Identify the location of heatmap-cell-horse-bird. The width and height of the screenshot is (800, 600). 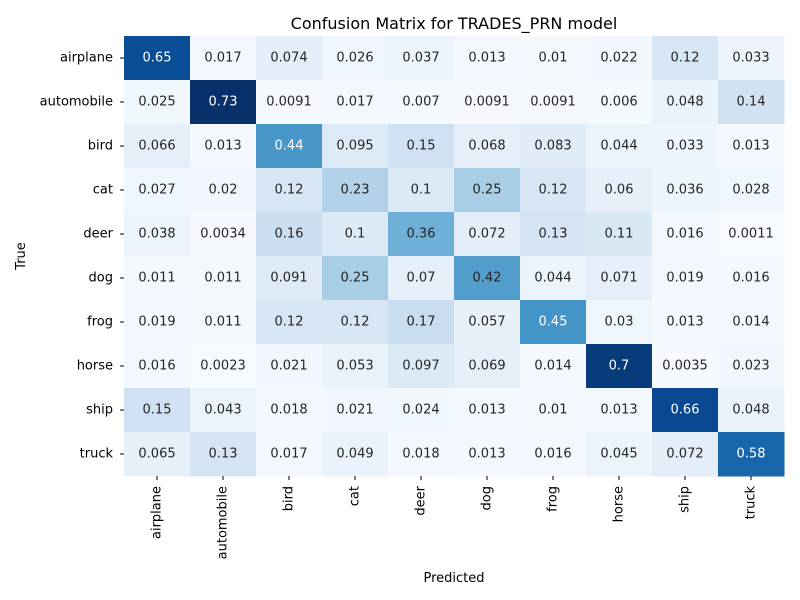
(289, 366).